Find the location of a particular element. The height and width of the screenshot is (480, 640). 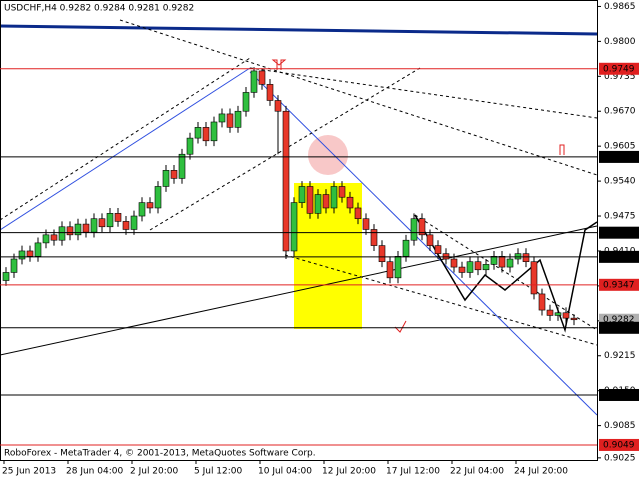

y-tick-label: 0.9735 is located at coordinates (620, 77).